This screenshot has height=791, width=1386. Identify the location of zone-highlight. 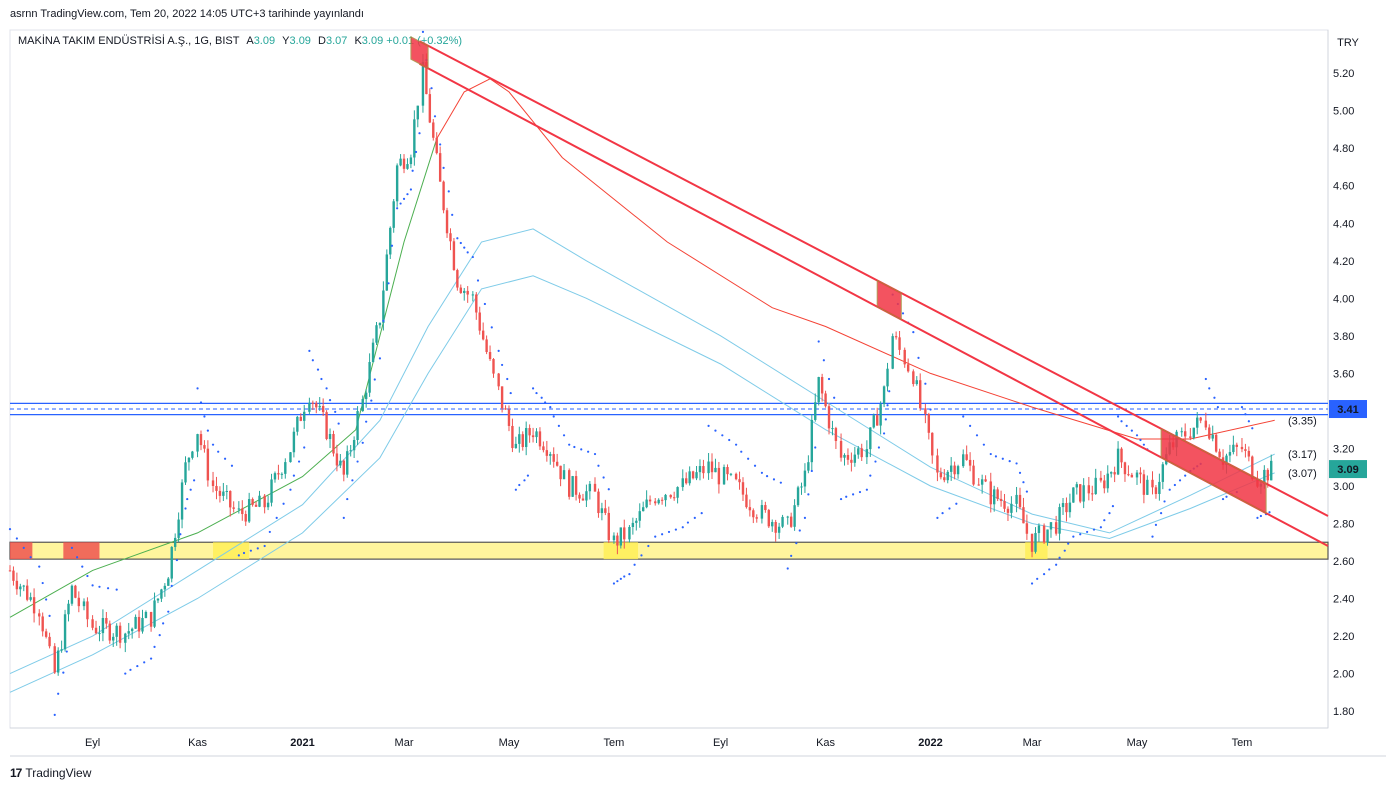
(231, 551).